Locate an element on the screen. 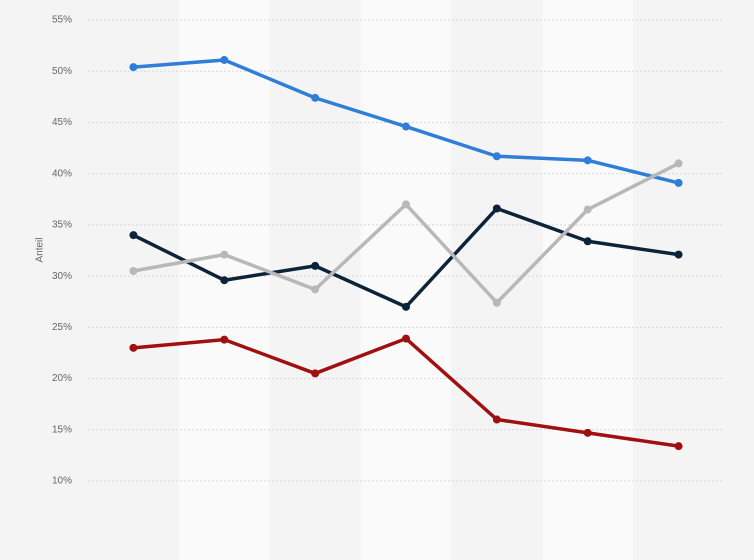 The height and width of the screenshot is (560, 754). y-tick-label: 40% is located at coordinates (62, 173).